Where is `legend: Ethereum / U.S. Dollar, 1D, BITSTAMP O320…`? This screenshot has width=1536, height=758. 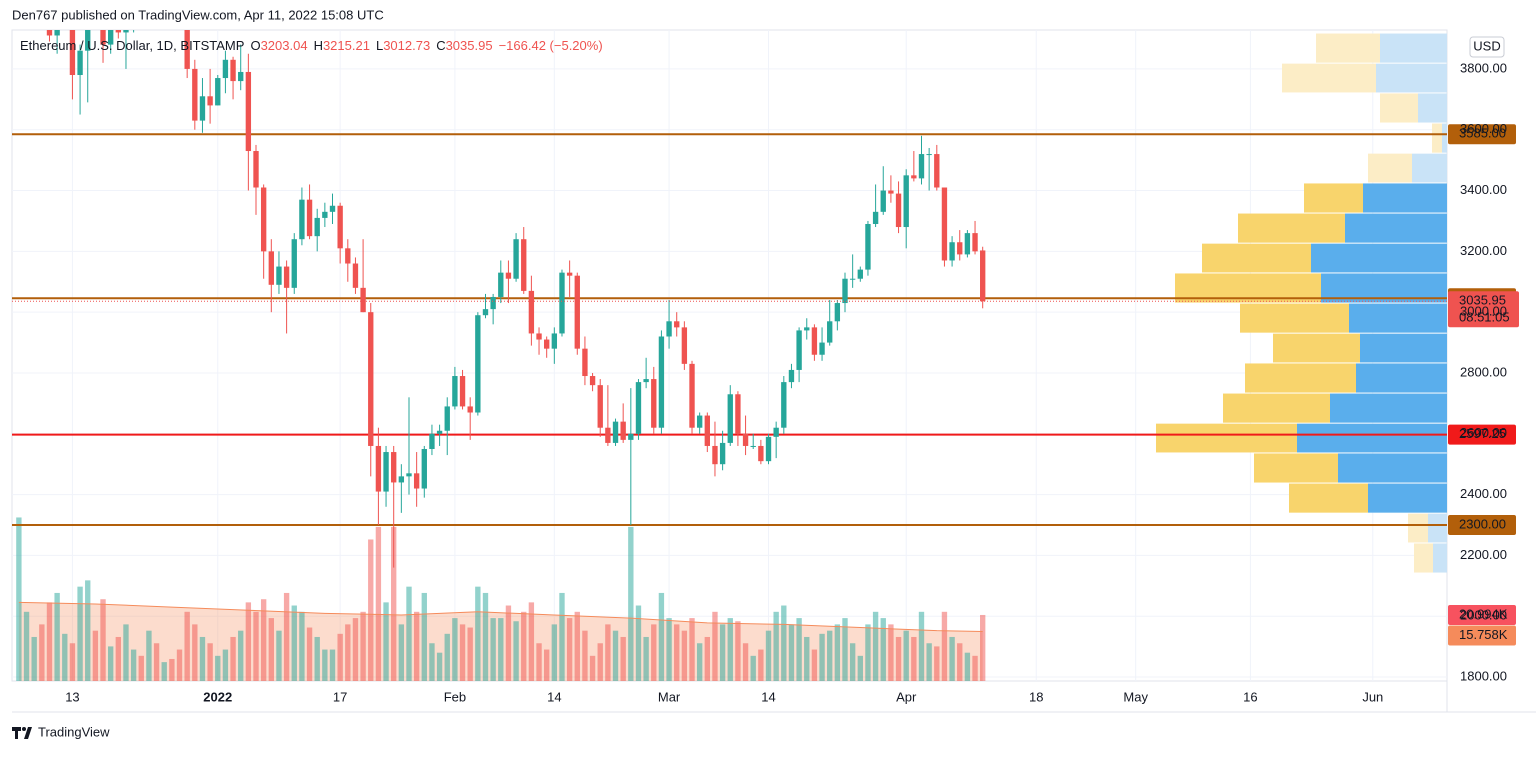 legend: Ethereum / U.S. Dollar, 1D, BITSTAMP O320… is located at coordinates (311, 45).